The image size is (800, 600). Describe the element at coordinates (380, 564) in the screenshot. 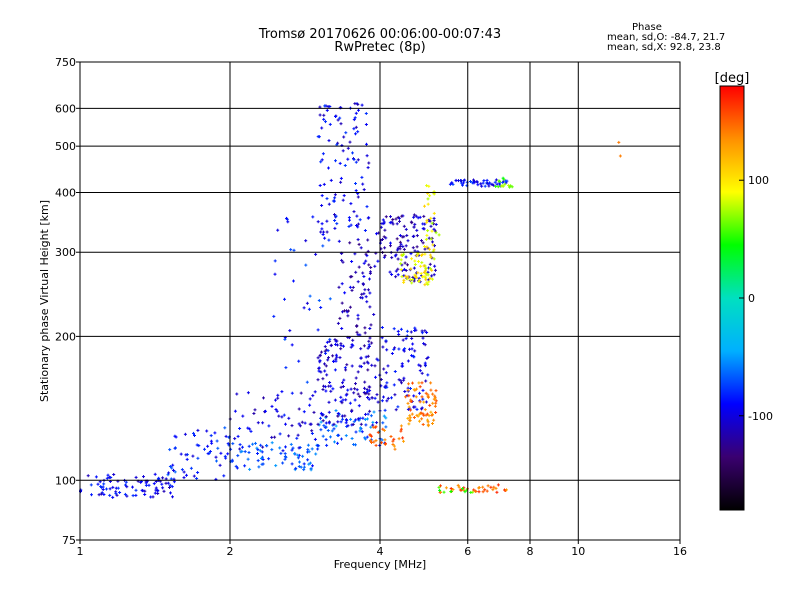

I see `x-axis-label: Frequency [MHz]` at that location.